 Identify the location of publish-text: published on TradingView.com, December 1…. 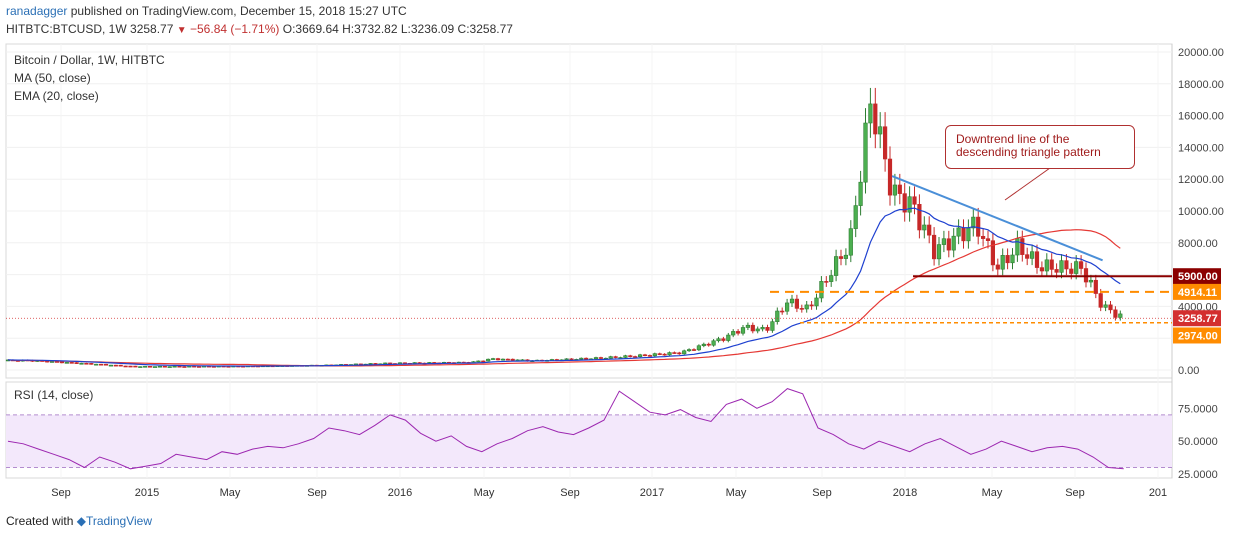
(238, 11).